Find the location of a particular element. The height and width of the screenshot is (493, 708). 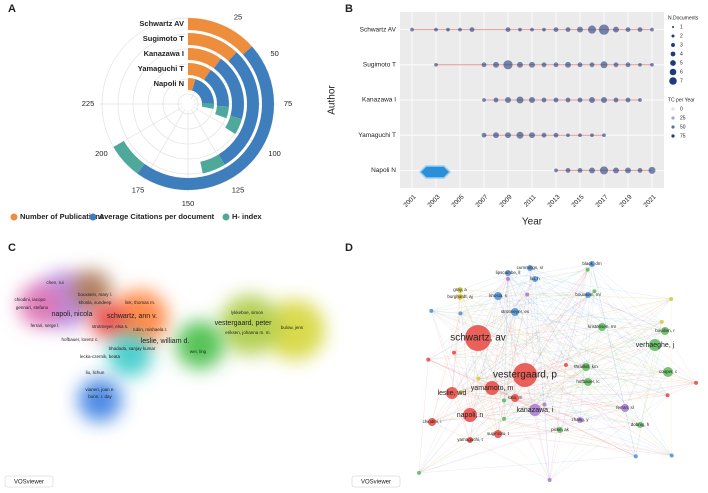

density-blob is located at coordinates (200, 345).